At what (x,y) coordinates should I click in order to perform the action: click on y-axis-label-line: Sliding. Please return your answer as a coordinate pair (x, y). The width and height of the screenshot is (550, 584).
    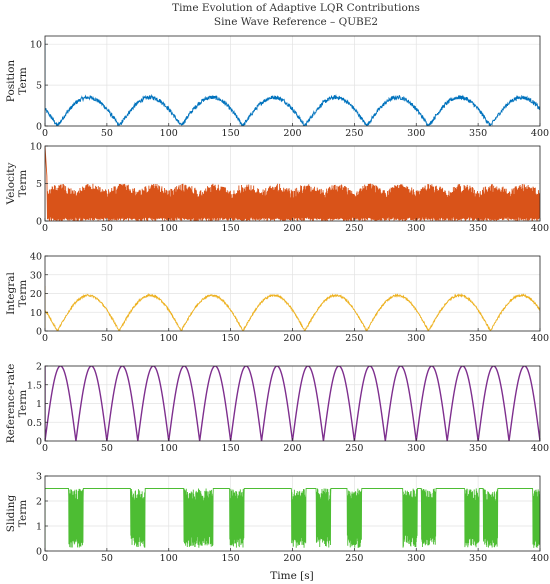
    Looking at the image, I should click on (11, 513).